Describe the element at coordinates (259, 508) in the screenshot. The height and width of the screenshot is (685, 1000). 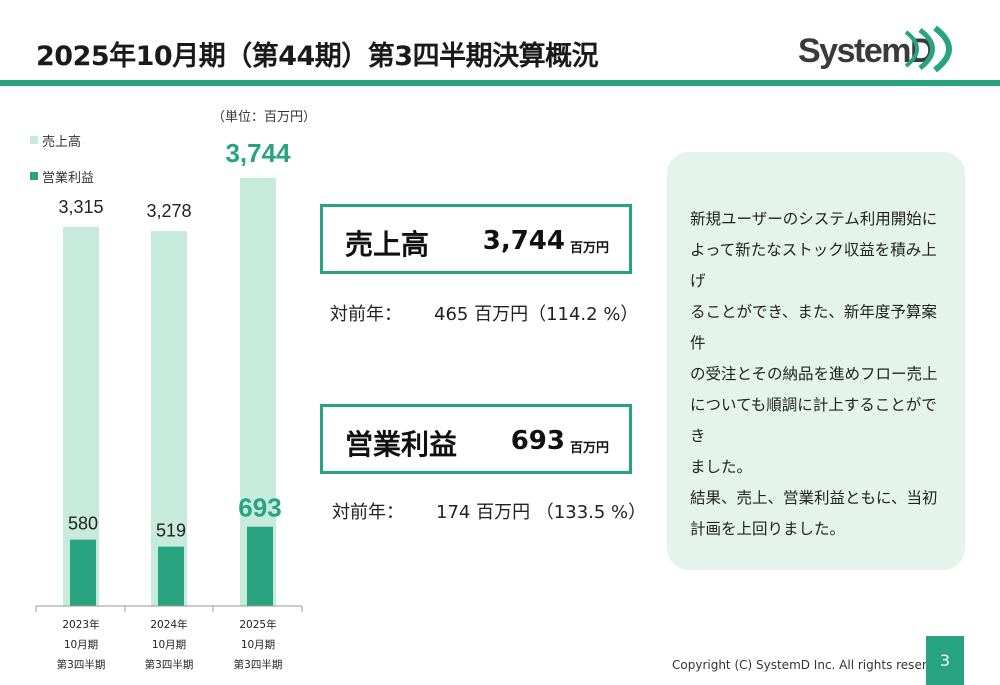
I see `operating-profit-data-label: 693` at that location.